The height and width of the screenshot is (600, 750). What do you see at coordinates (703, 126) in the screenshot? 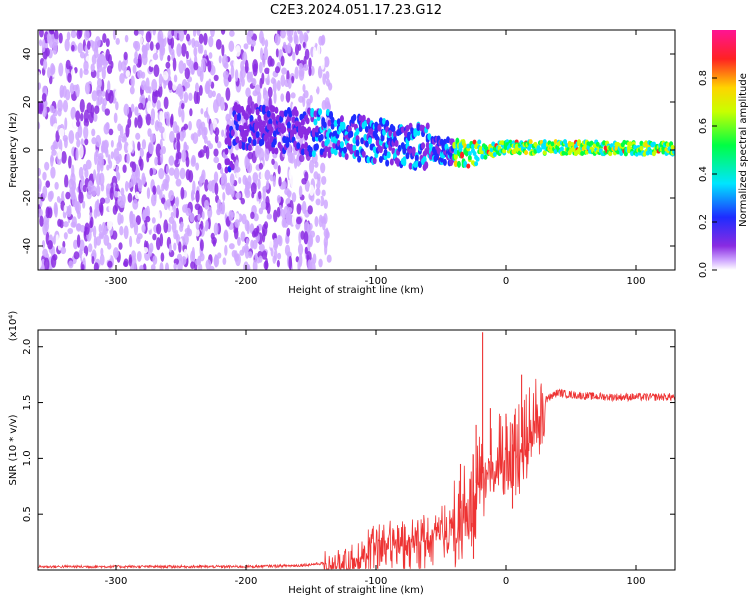
I see `colorbar-tick-label: 0.6` at bounding box center [703, 126].